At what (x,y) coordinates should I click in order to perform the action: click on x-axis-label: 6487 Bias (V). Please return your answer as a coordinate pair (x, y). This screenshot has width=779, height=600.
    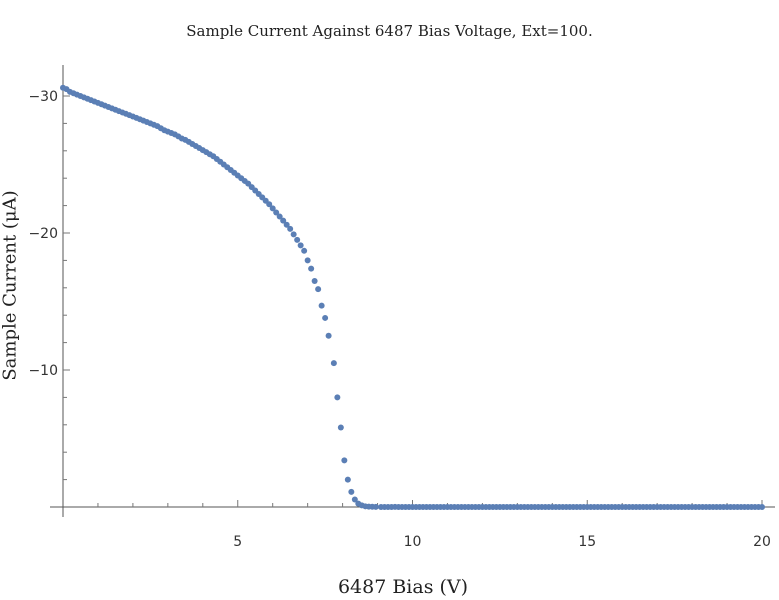
    Looking at the image, I should click on (403, 587).